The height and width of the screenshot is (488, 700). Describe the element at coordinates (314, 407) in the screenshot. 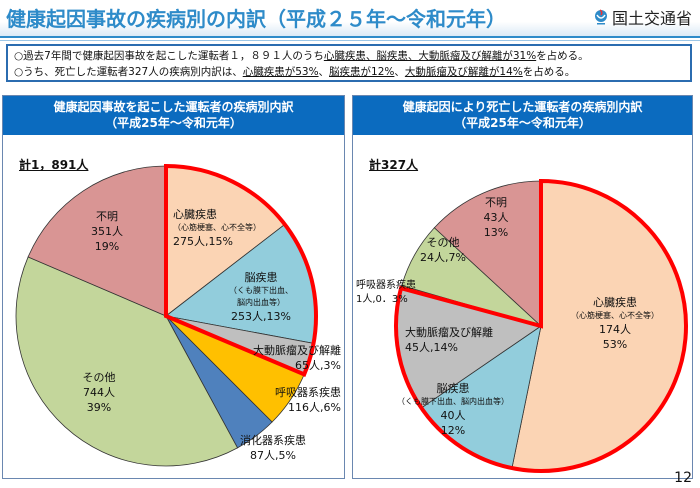

I see `slice-label-line: 116人,6%` at that location.